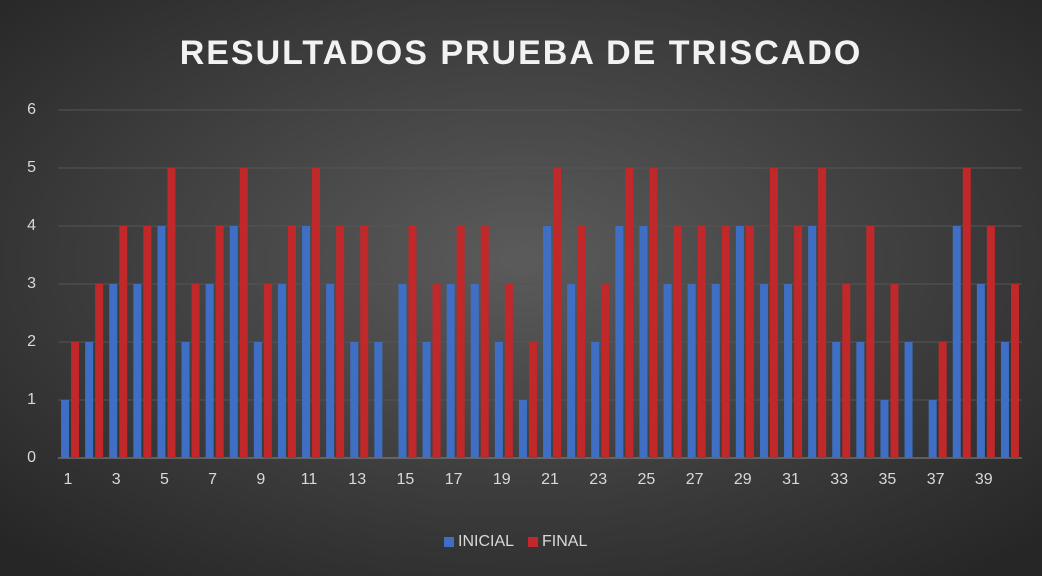  I want to click on chart-title: RESULTADOS PRUEBA DE TRISCADO, so click(521, 53).